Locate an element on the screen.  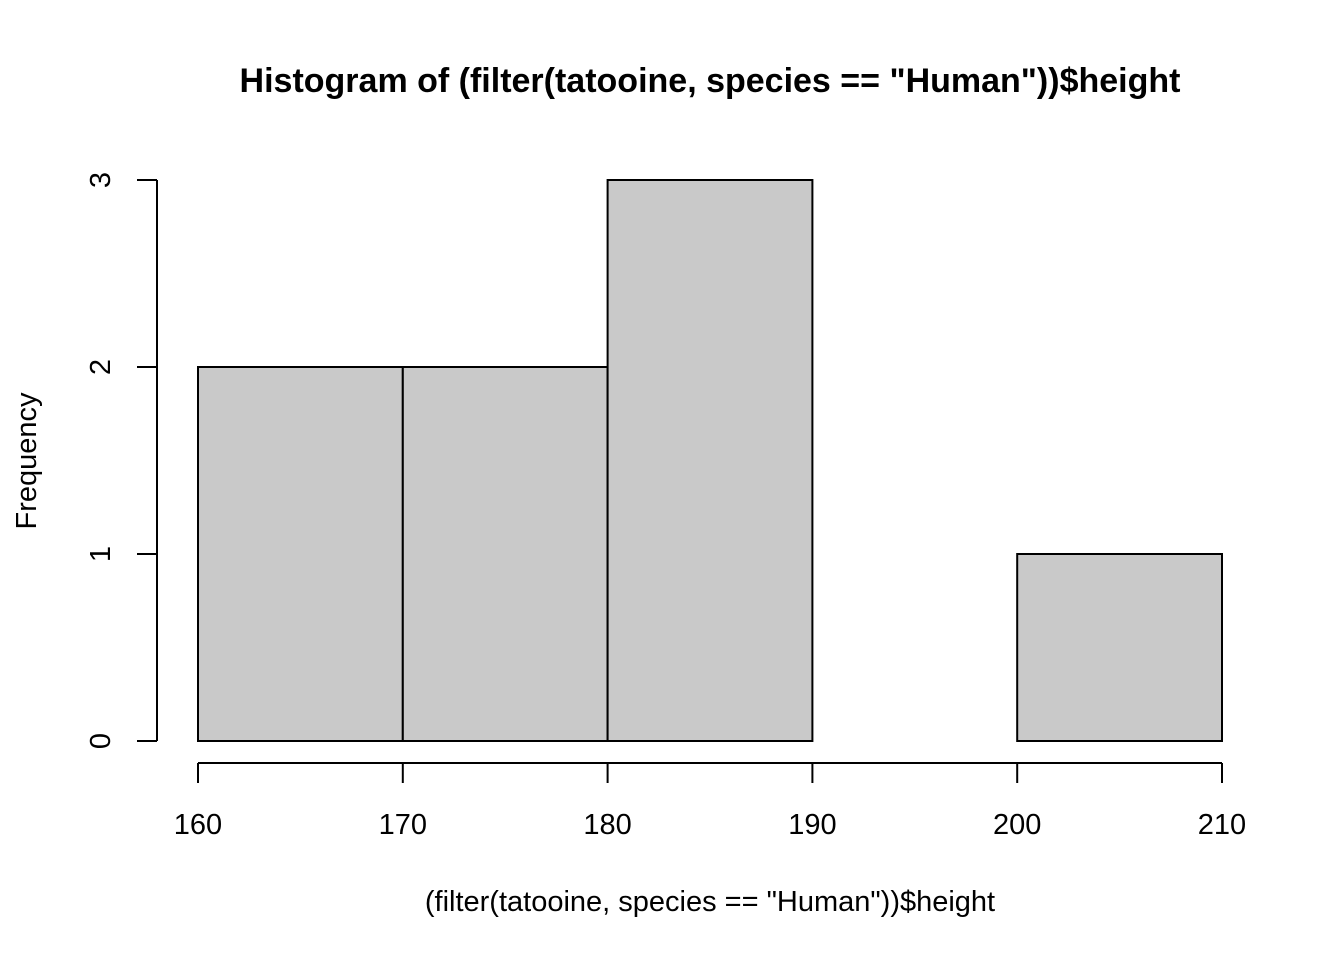
y-axis: 0 1 2 3 is located at coordinates (121, 460).